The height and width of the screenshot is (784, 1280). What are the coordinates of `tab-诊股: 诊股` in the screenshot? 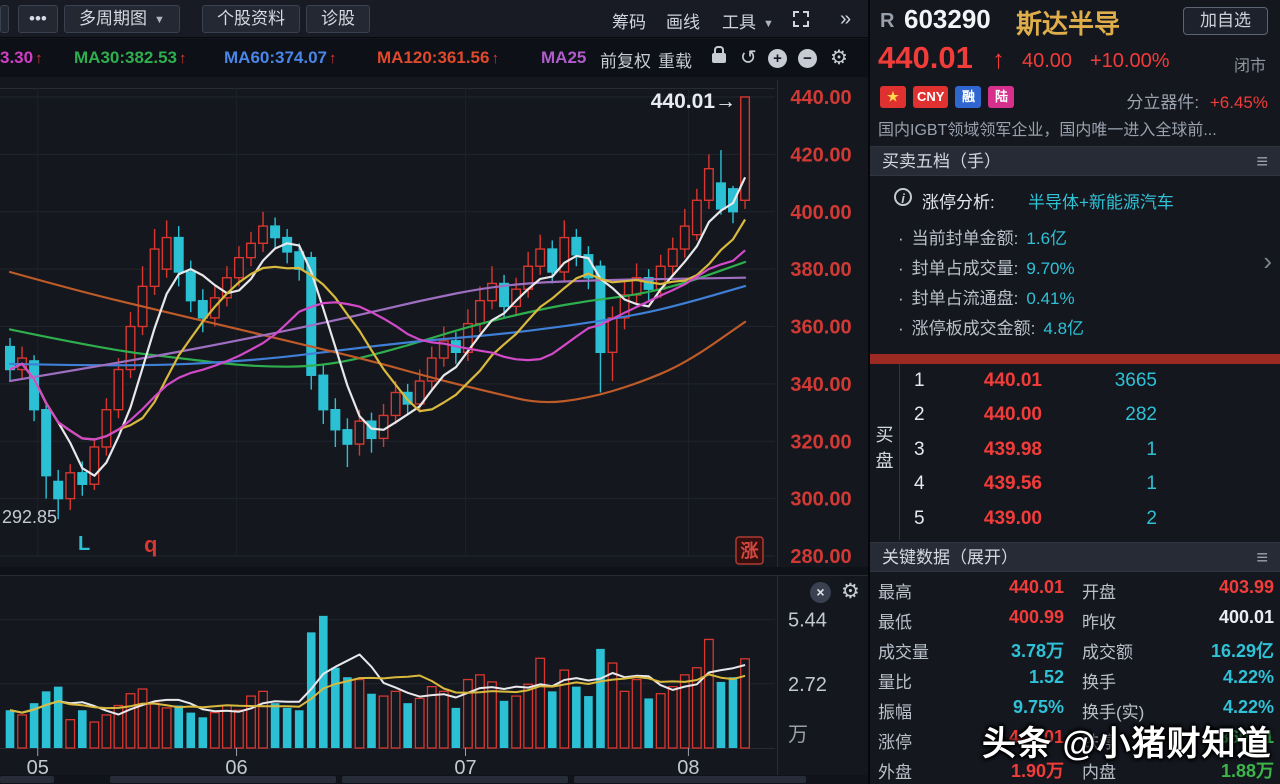 It's located at (338, 19).